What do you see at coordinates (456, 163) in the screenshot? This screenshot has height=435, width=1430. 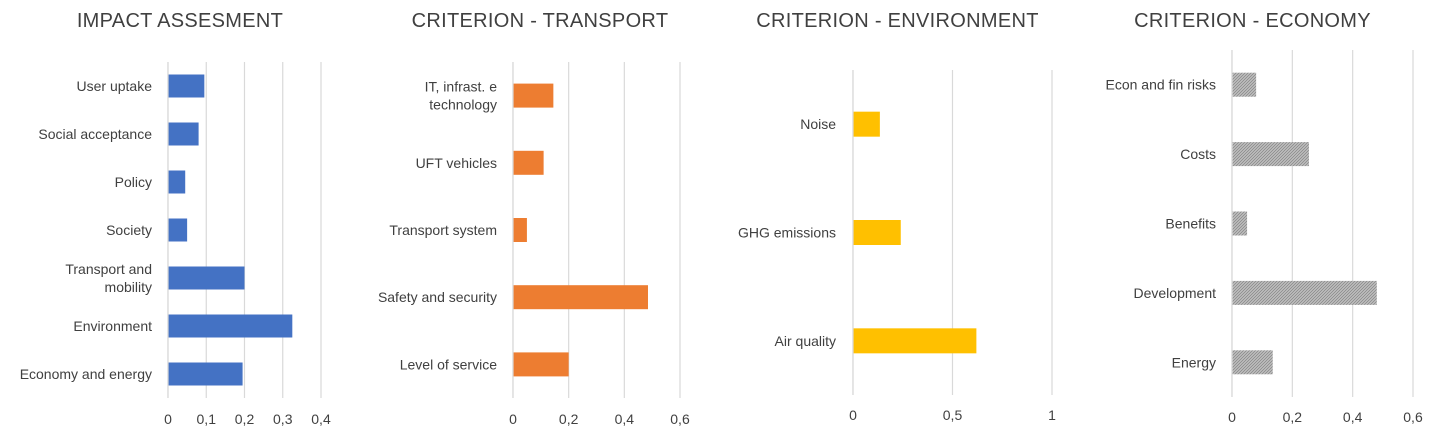 I see `category-label: UFT vehicles` at bounding box center [456, 163].